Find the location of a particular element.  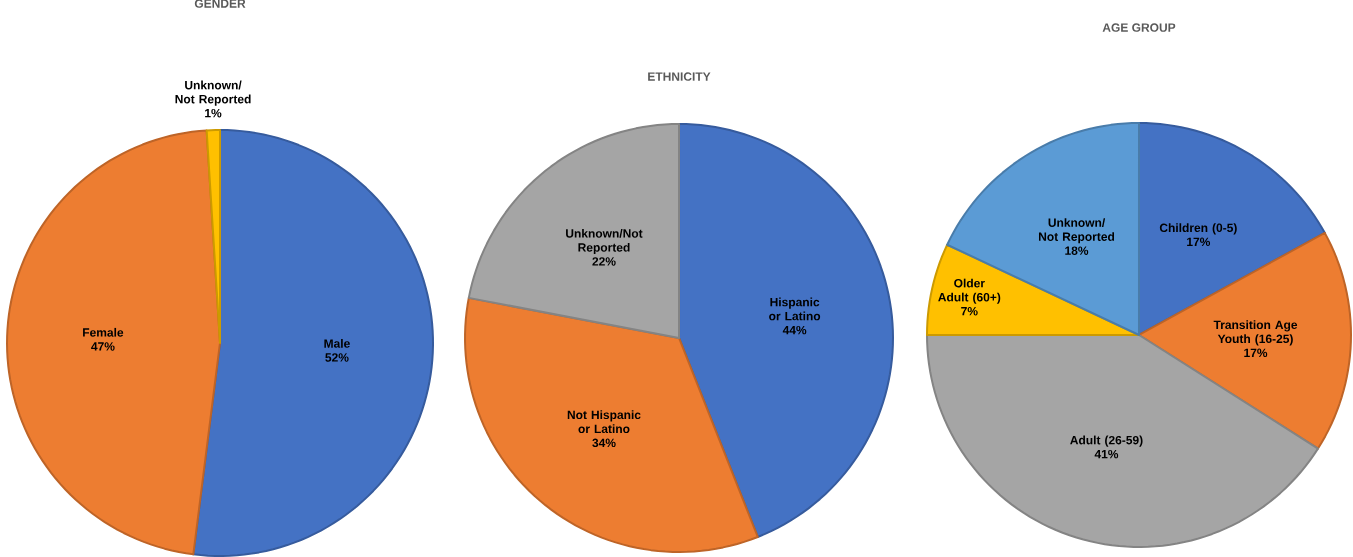

data-label: 22% is located at coordinates (604, 261).